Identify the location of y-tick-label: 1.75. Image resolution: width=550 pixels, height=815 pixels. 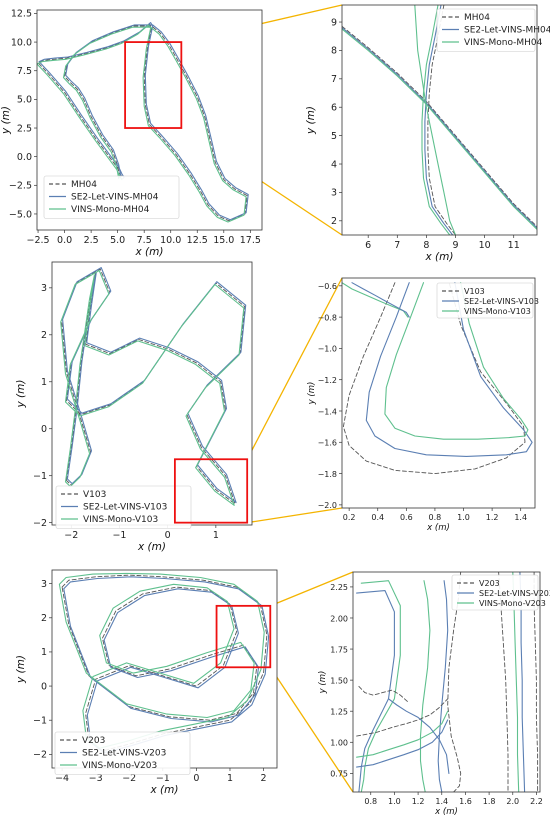
(339, 649).